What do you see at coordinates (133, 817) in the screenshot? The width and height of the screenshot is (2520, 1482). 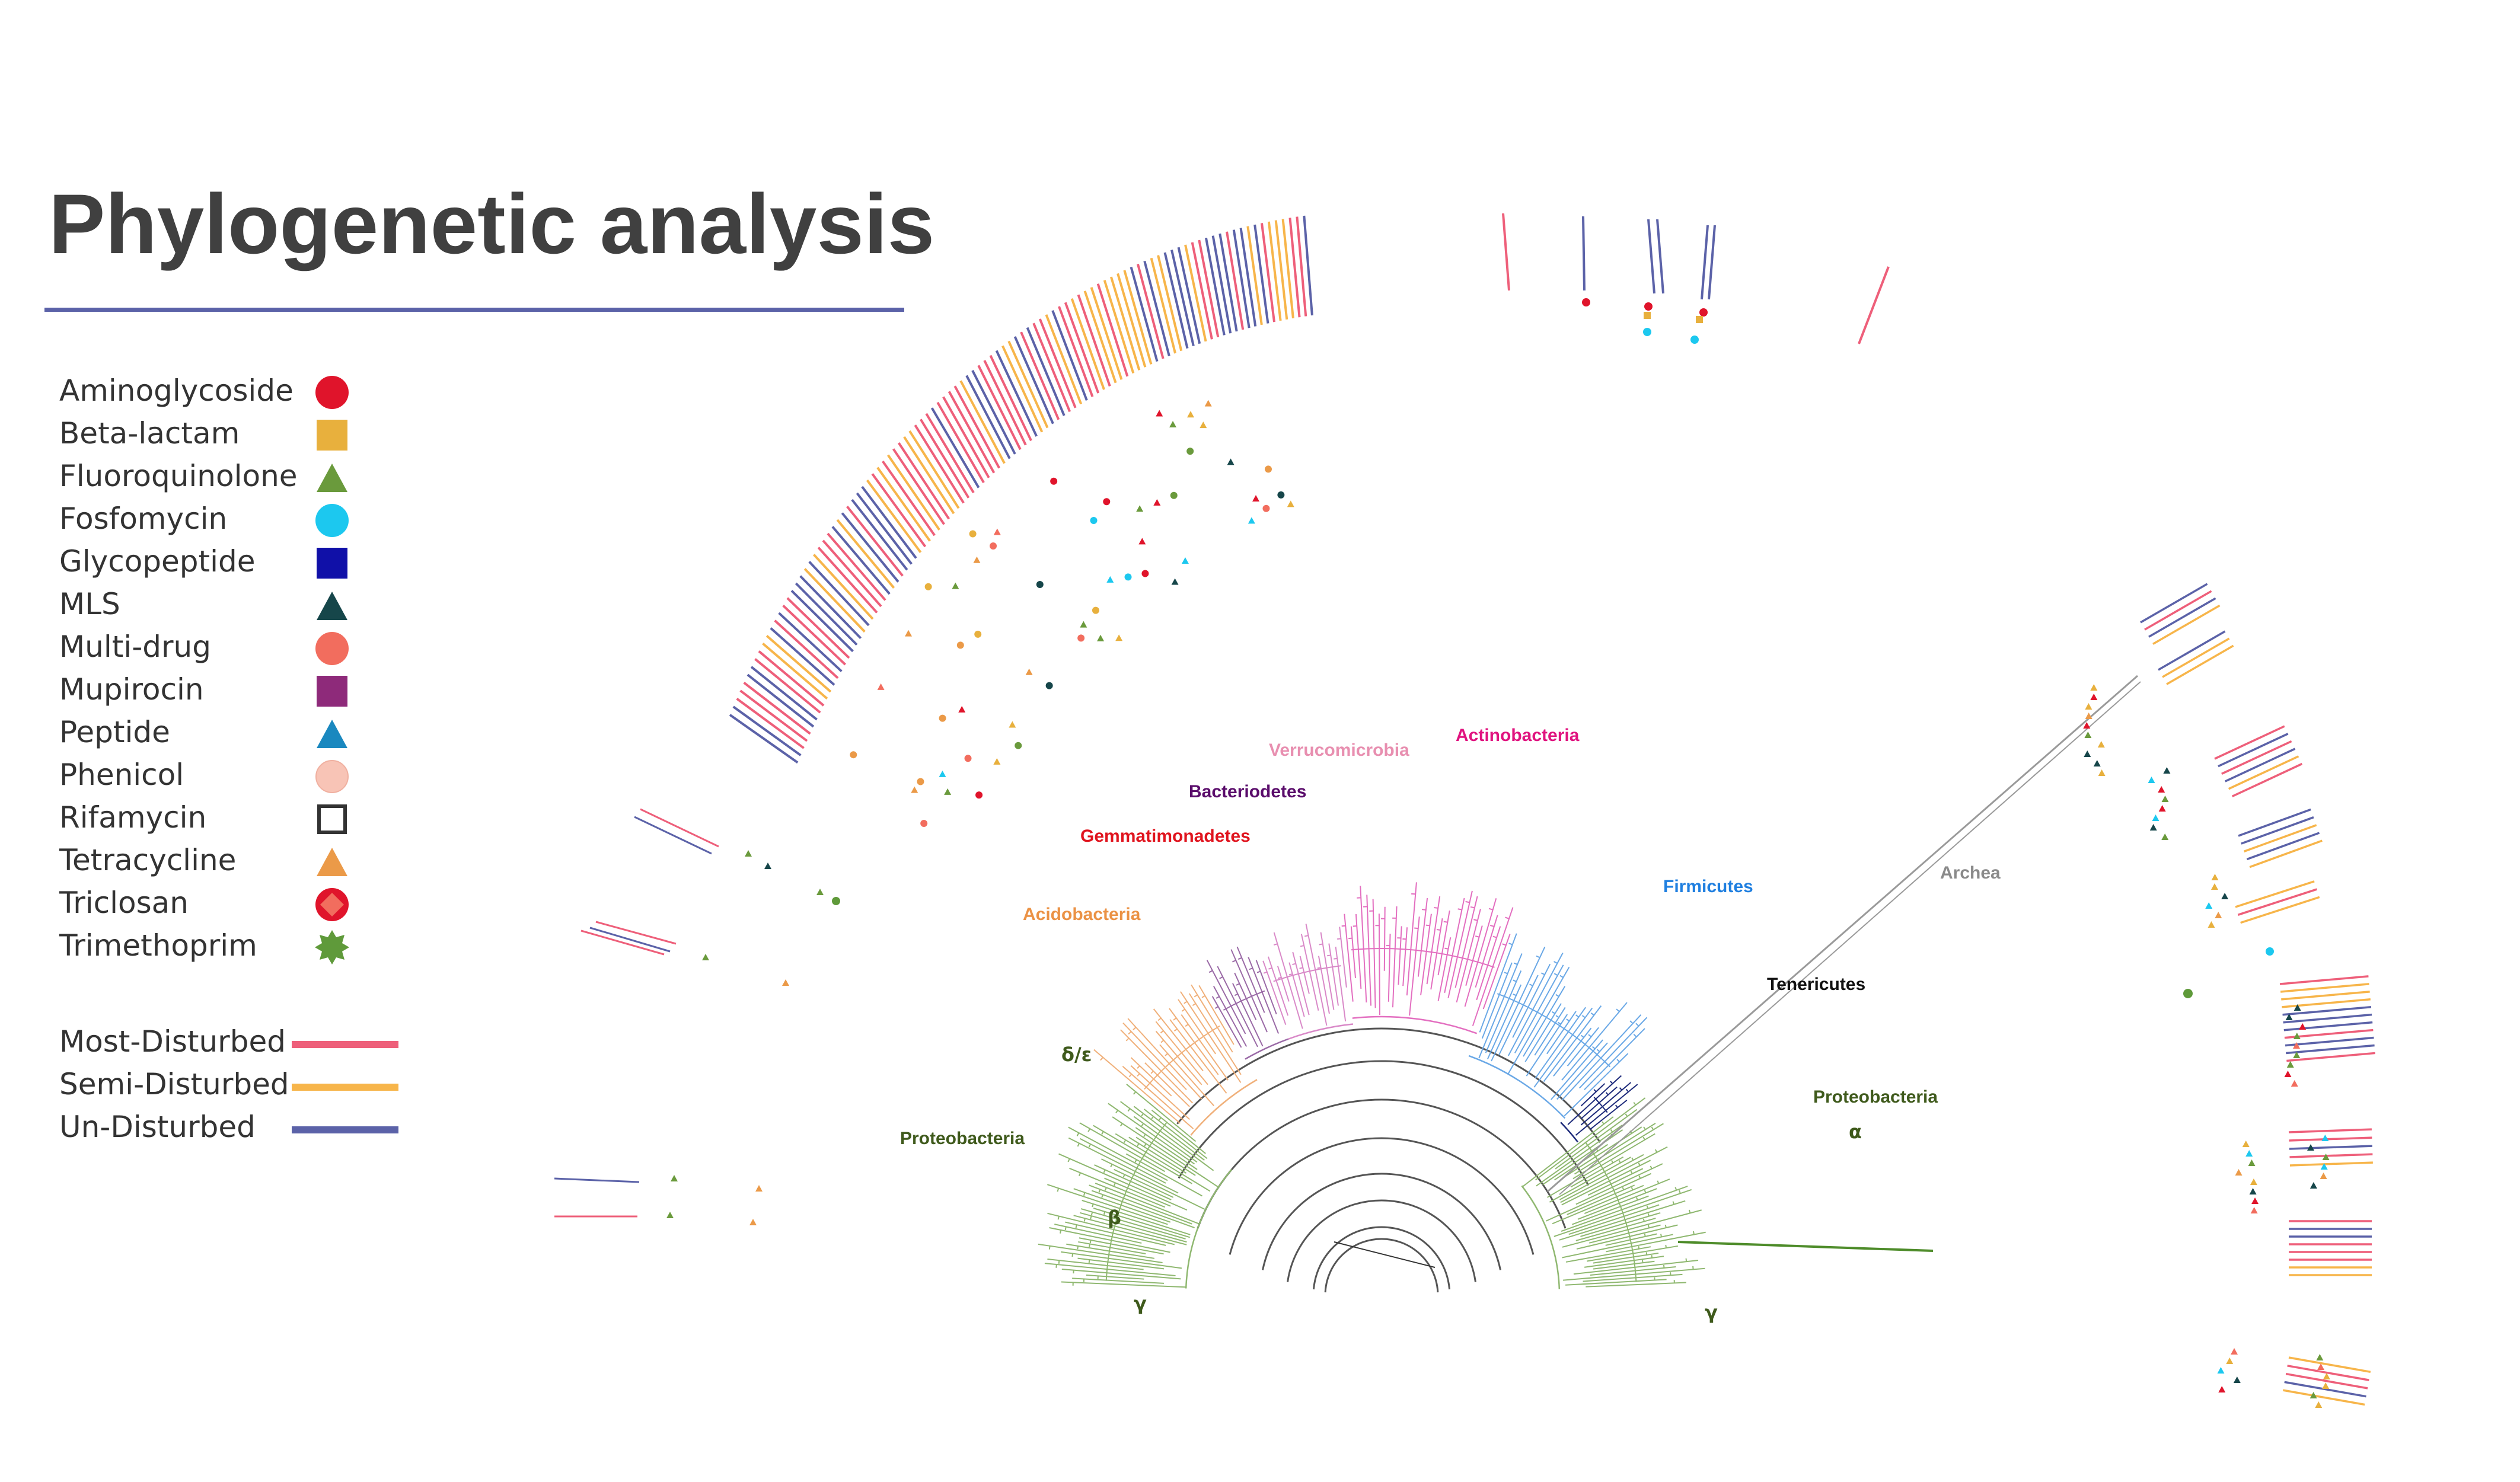 I see `legend-label: Rifamycin` at bounding box center [133, 817].